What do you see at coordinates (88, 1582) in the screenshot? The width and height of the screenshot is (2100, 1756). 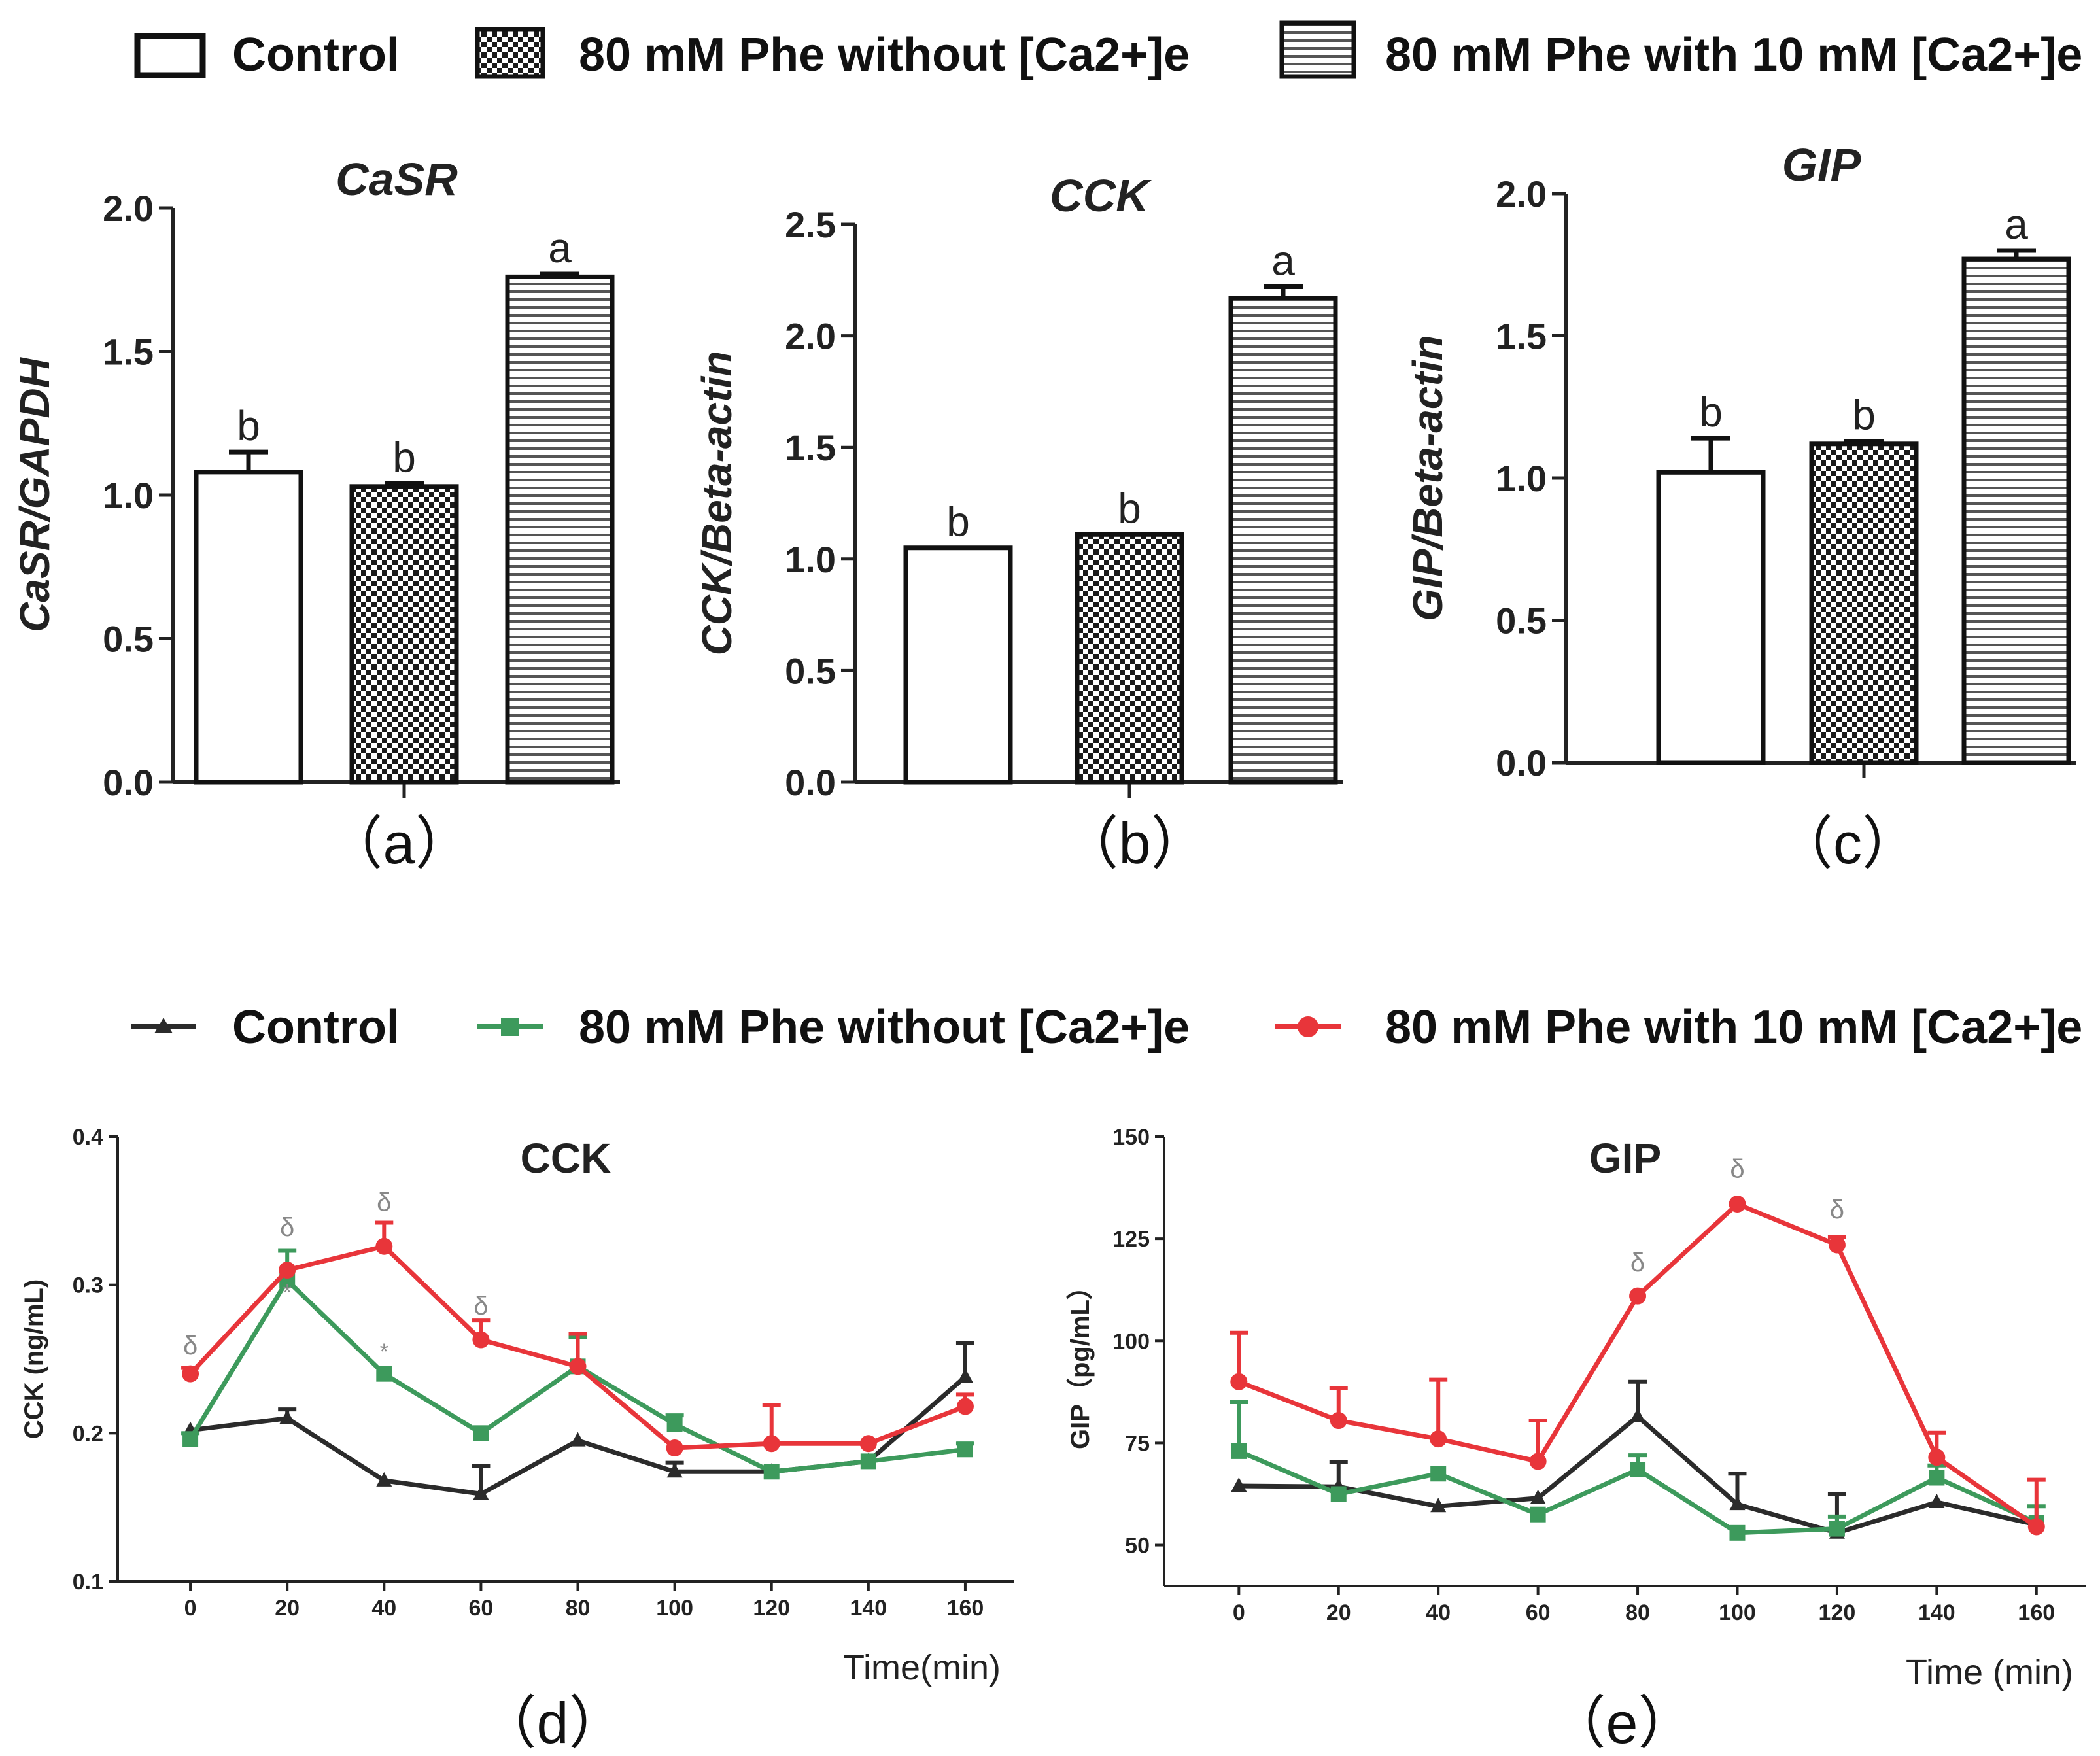 I see `y-tick-label: 0.1` at bounding box center [88, 1582].